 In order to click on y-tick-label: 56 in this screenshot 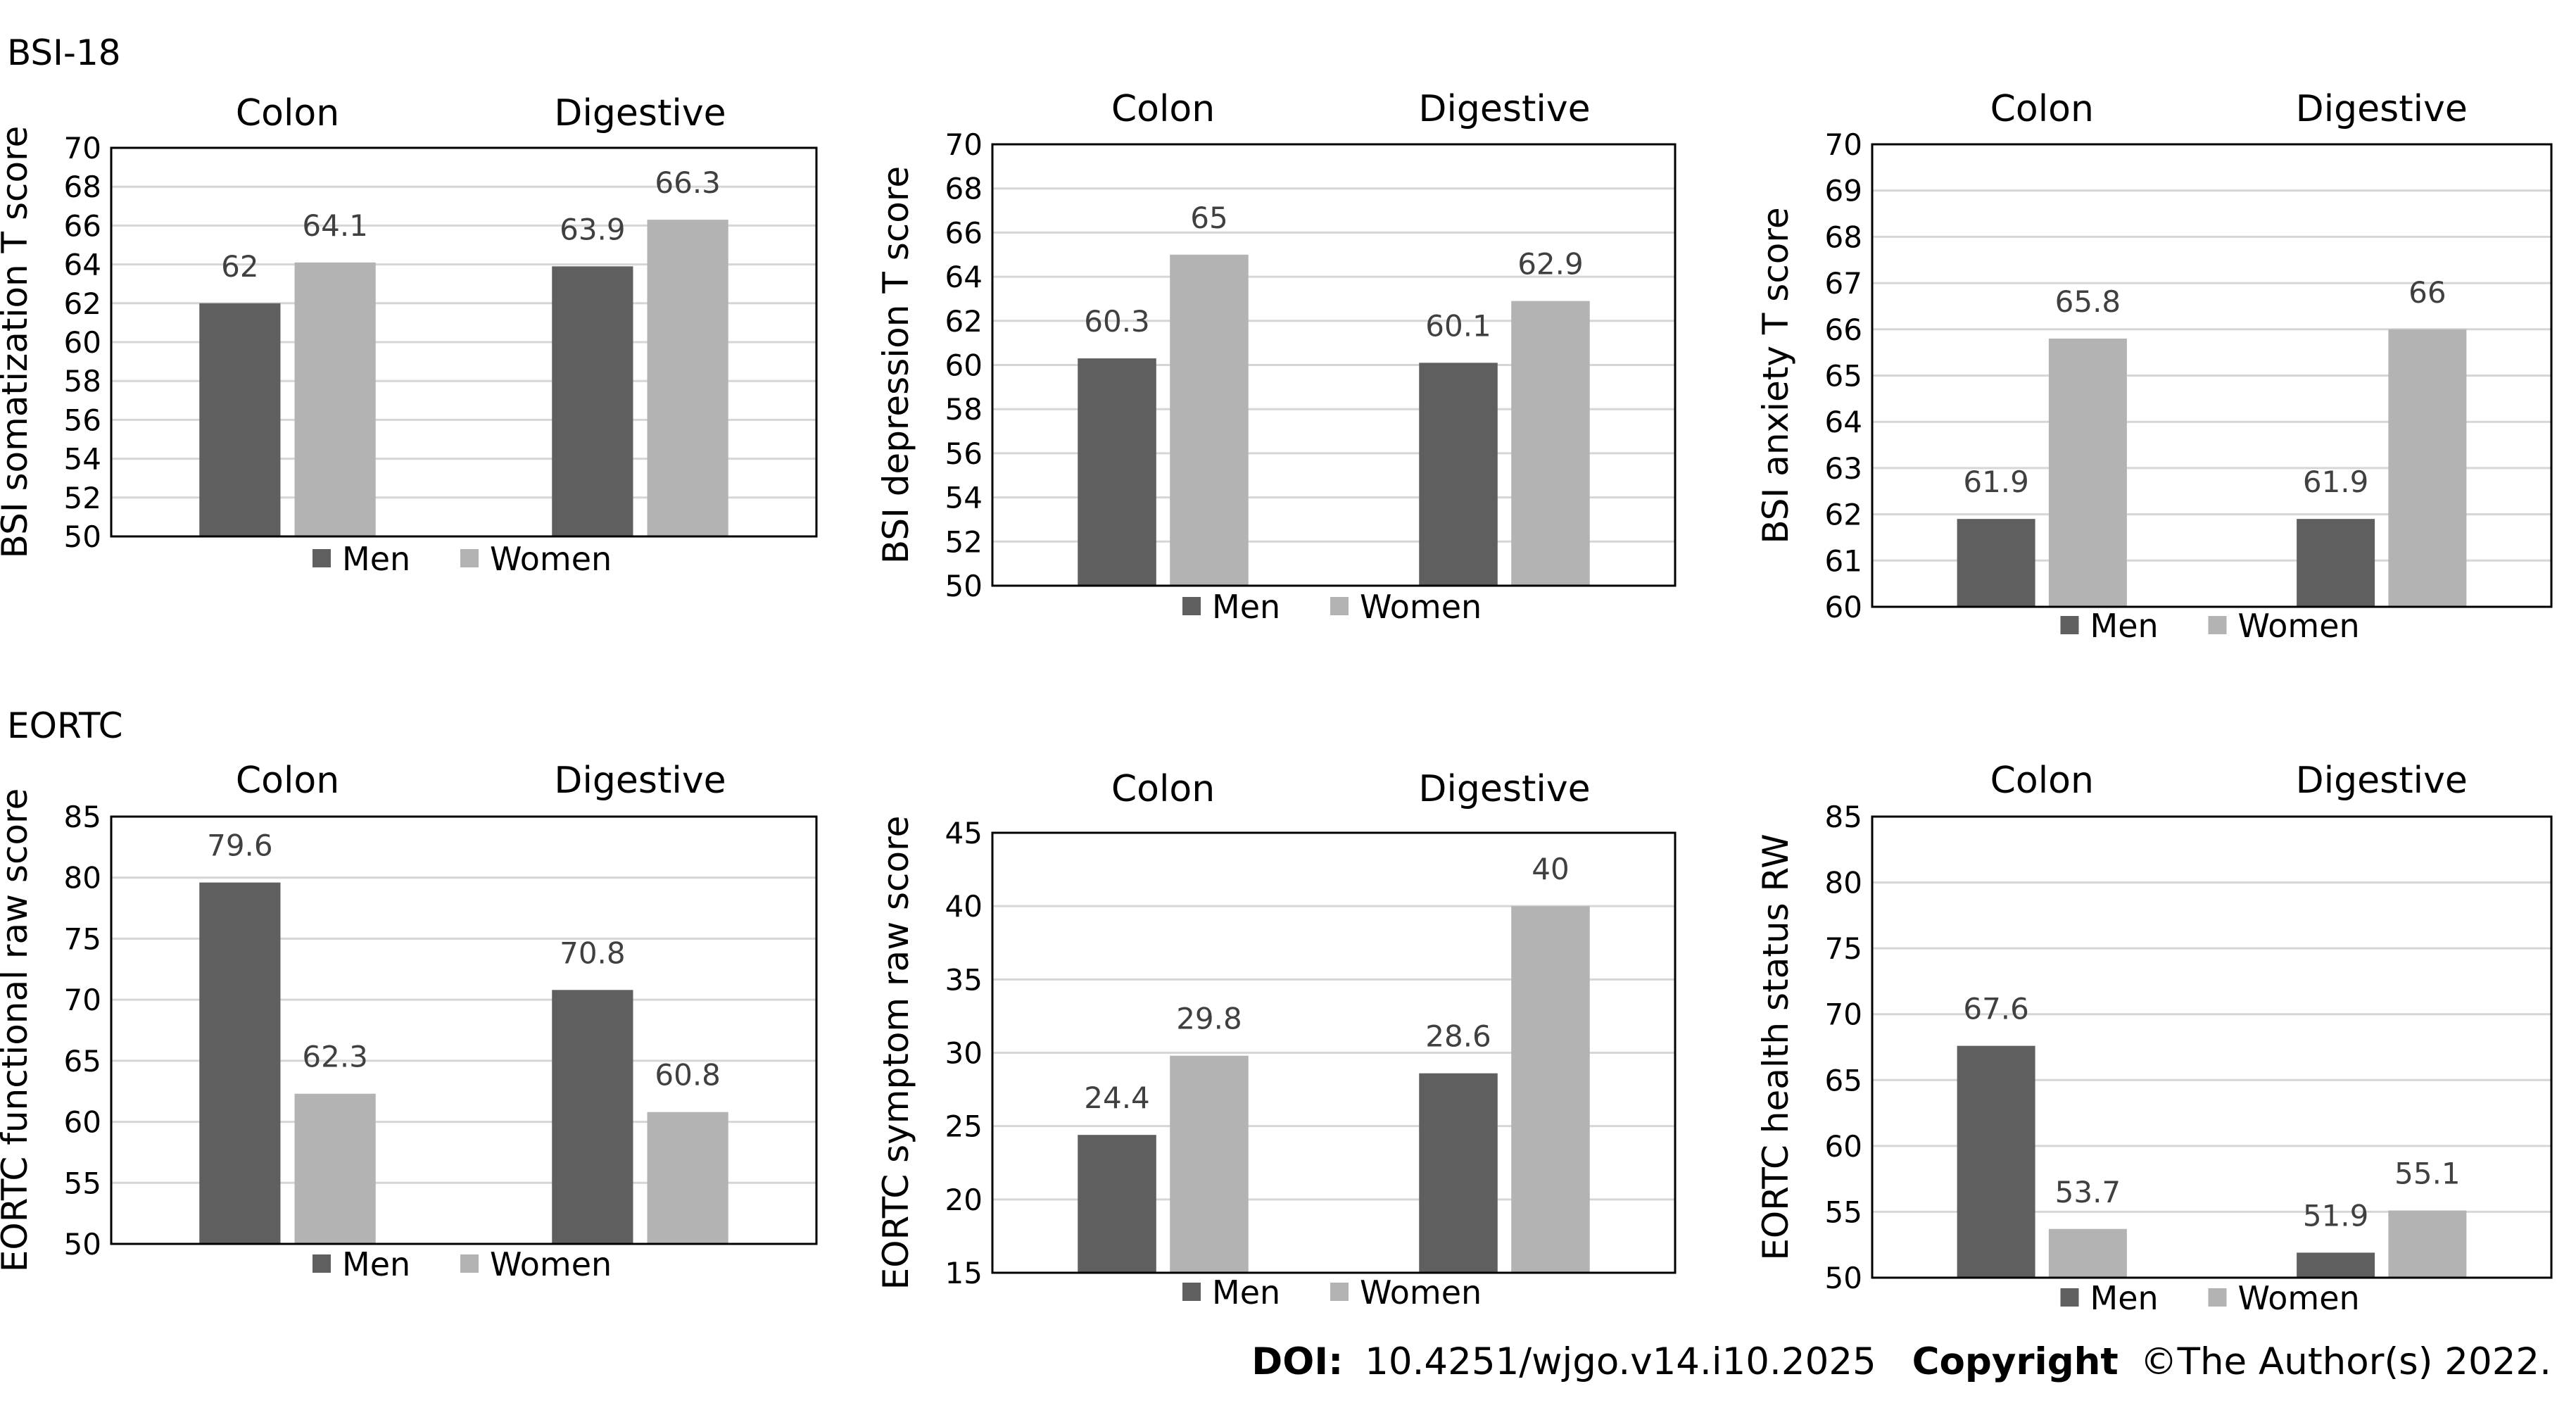, I will do `click(964, 453)`.